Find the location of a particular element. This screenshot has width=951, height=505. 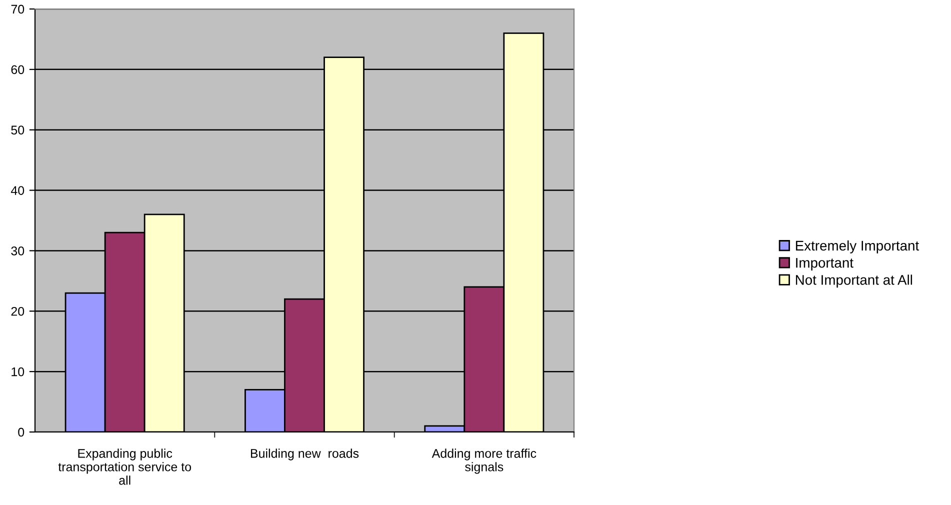

y-tick-label: 70 is located at coordinates (17, 9).